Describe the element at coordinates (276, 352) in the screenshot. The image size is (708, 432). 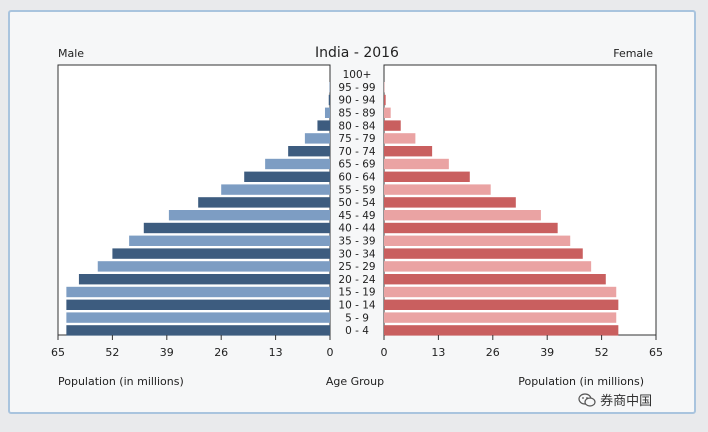
I see `x-tick-label-left: 13` at that location.